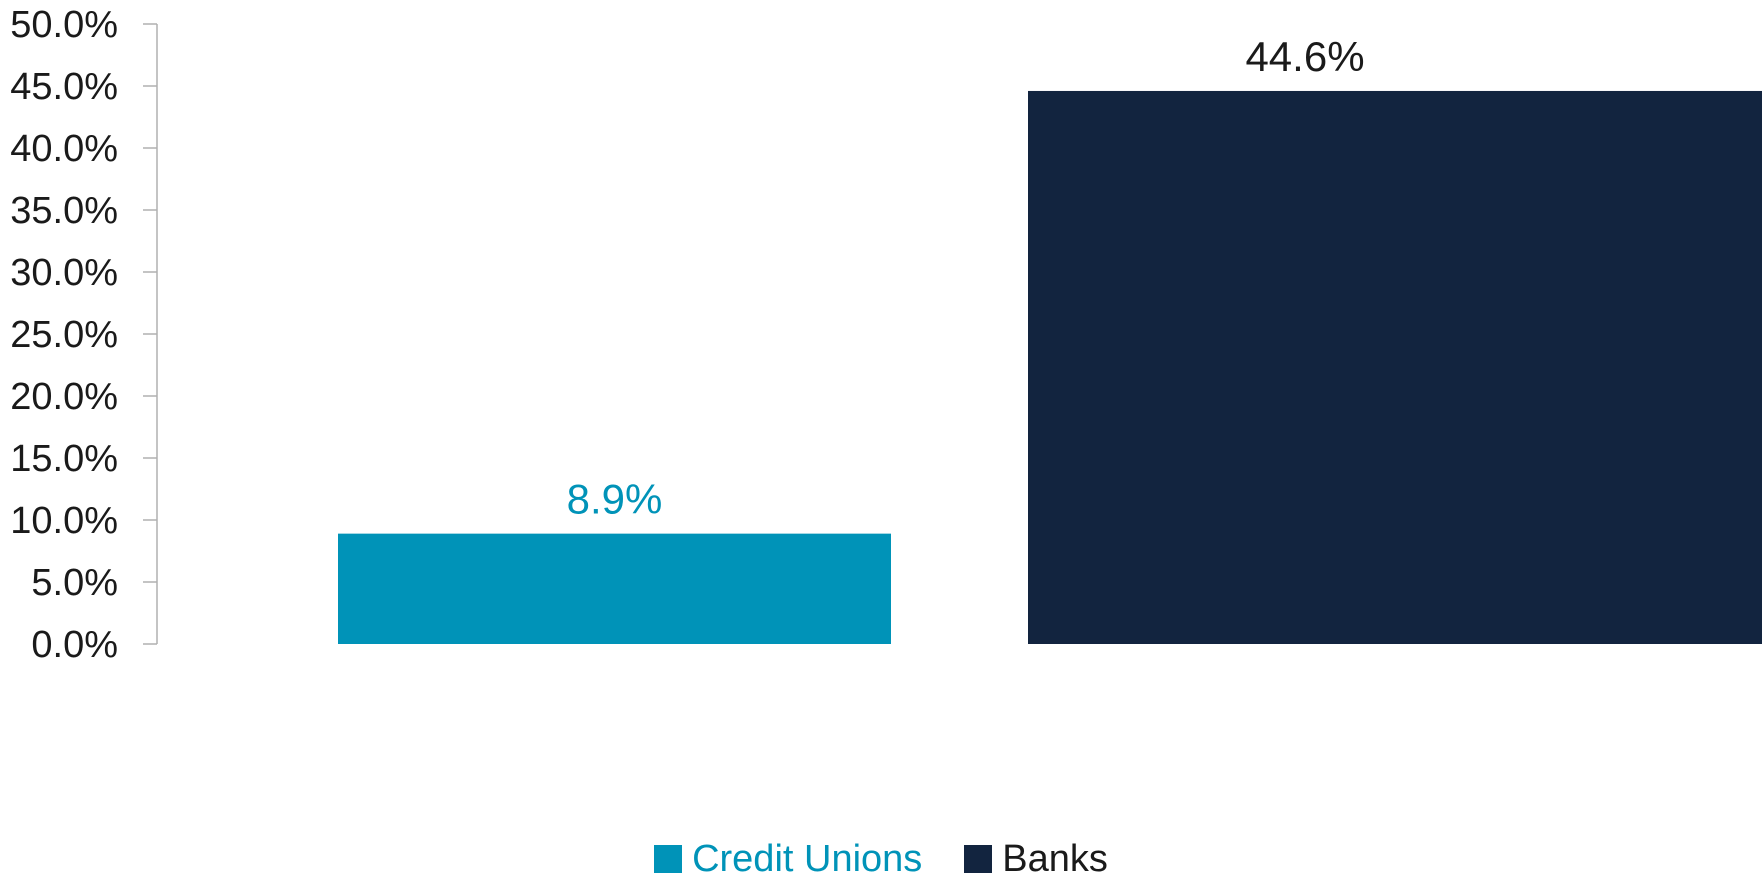 Image resolution: width=1762 pixels, height=881 pixels. I want to click on legend-item-banks: Banks, so click(1036, 859).